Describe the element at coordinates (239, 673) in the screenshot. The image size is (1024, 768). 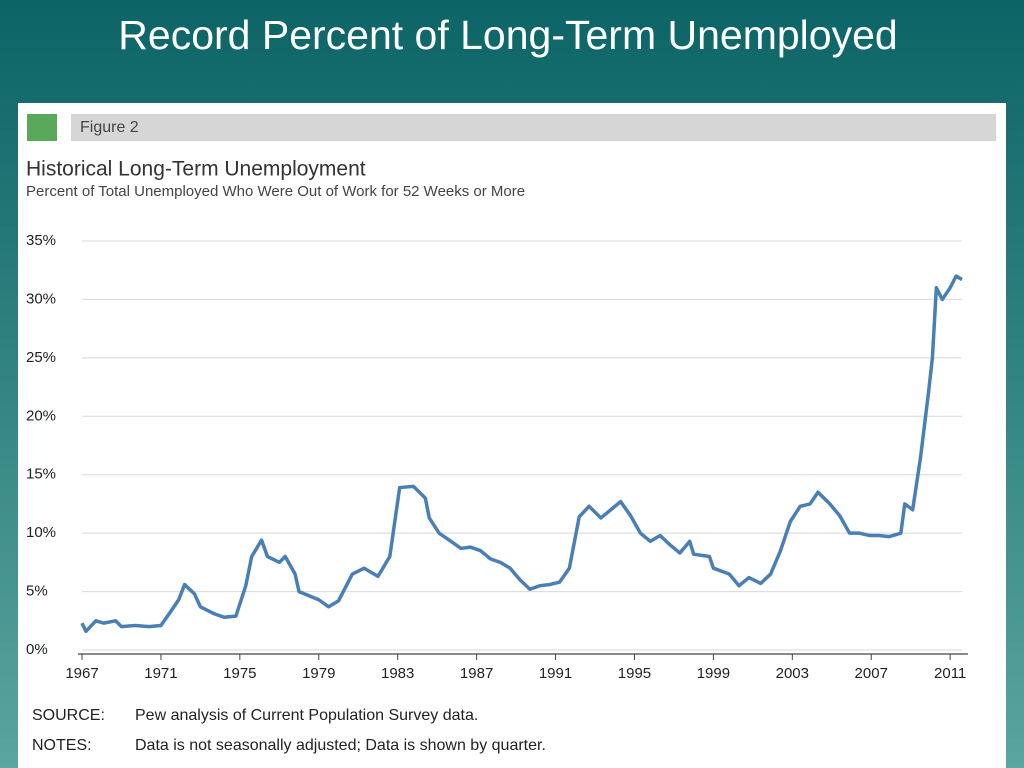
I see `x-tick-label: 1975` at that location.